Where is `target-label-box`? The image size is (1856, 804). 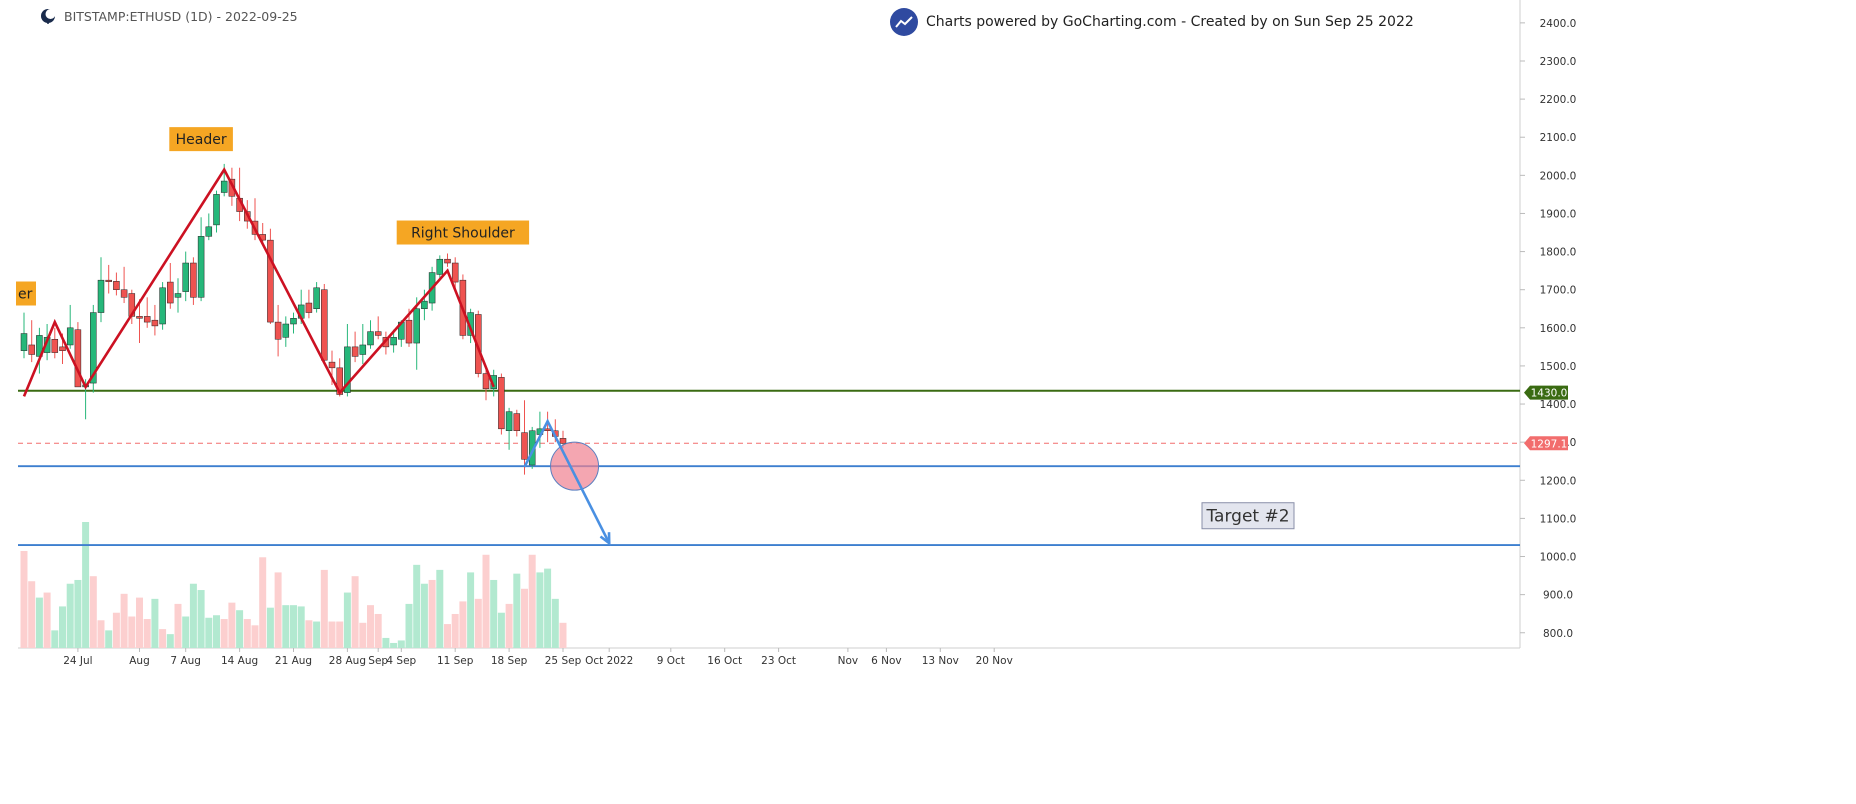 target-label-box is located at coordinates (1248, 516).